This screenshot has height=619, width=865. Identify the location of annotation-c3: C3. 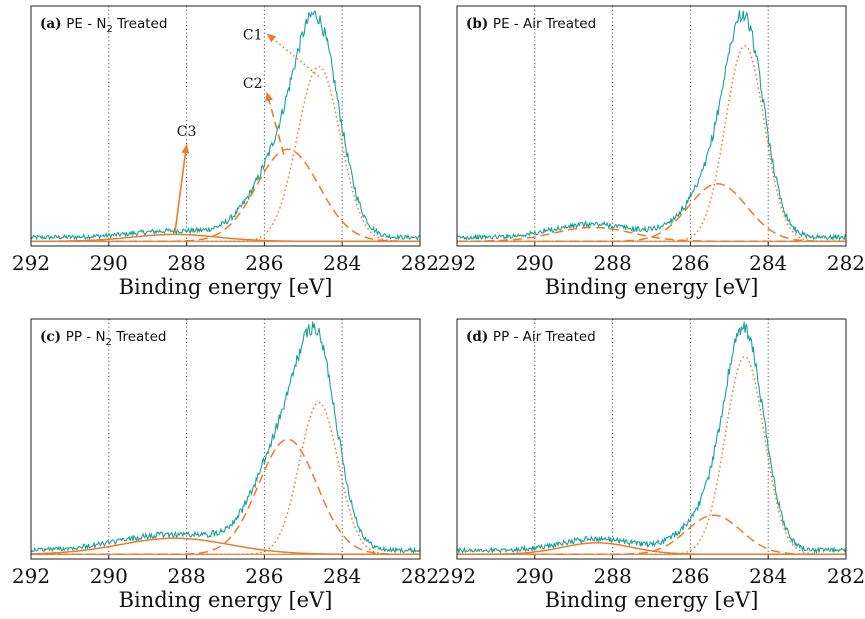
(187, 132).